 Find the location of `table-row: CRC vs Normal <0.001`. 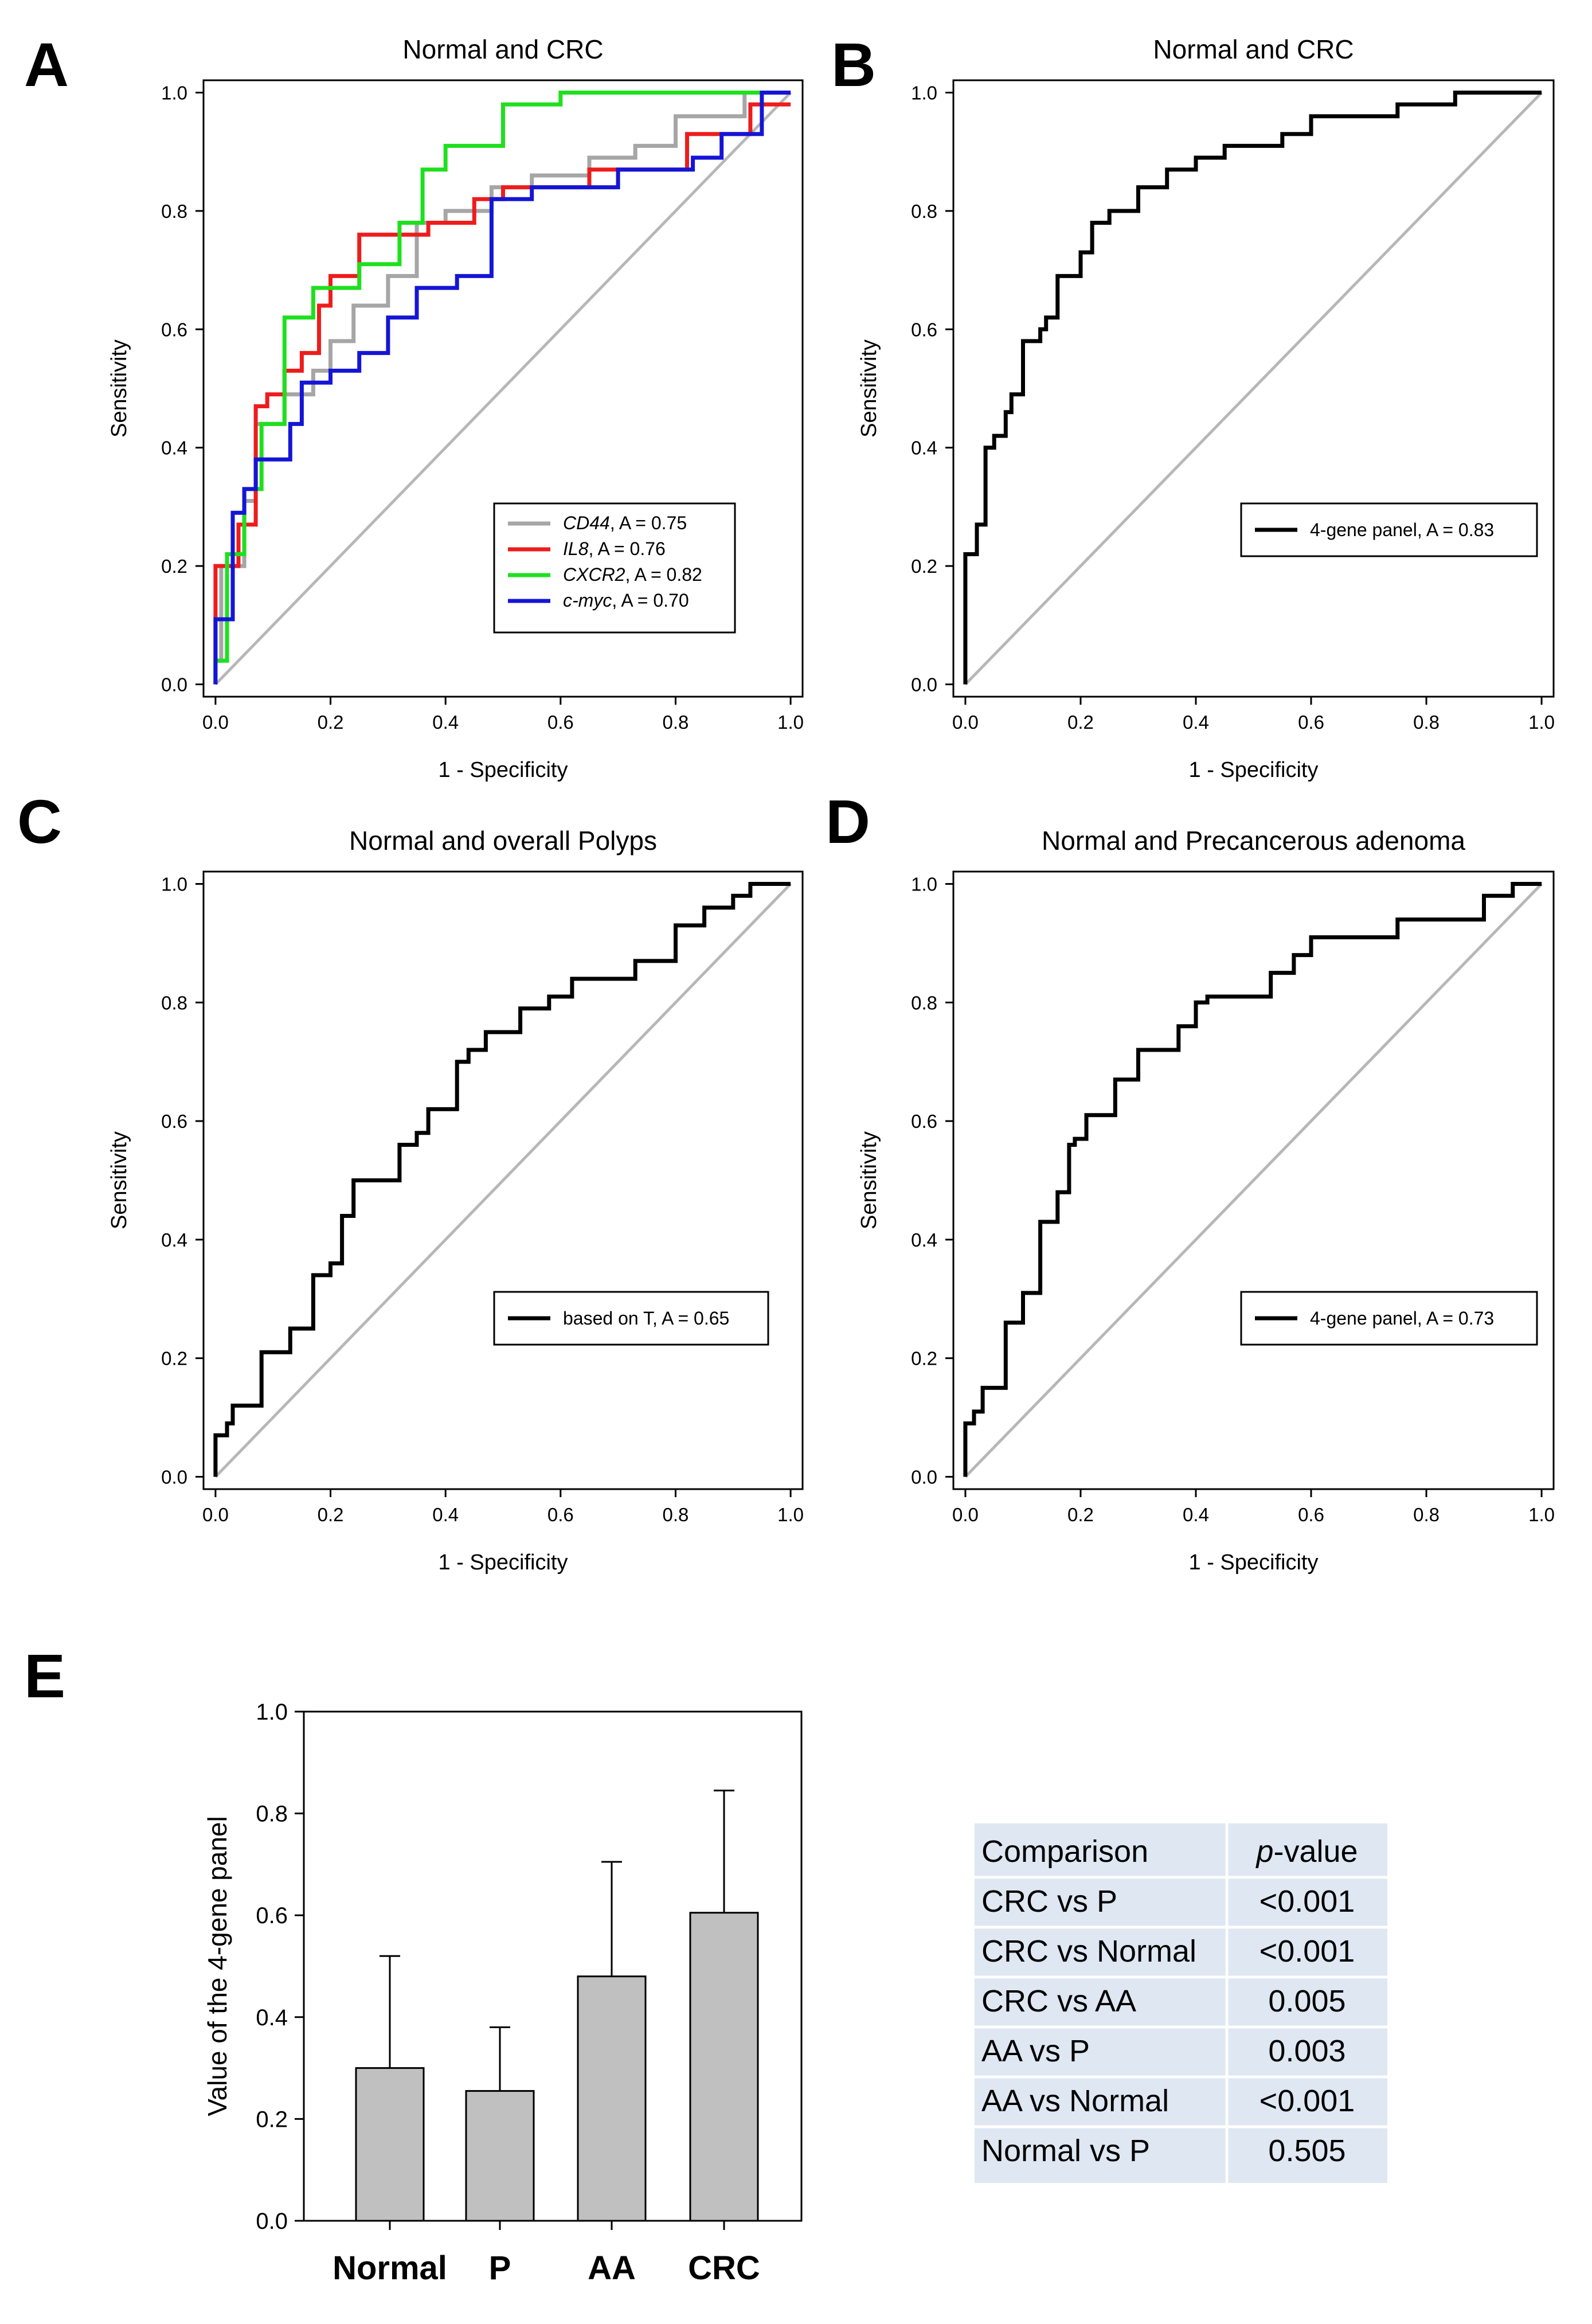

table-row: CRC vs Normal <0.001 is located at coordinates (1168, 1951).